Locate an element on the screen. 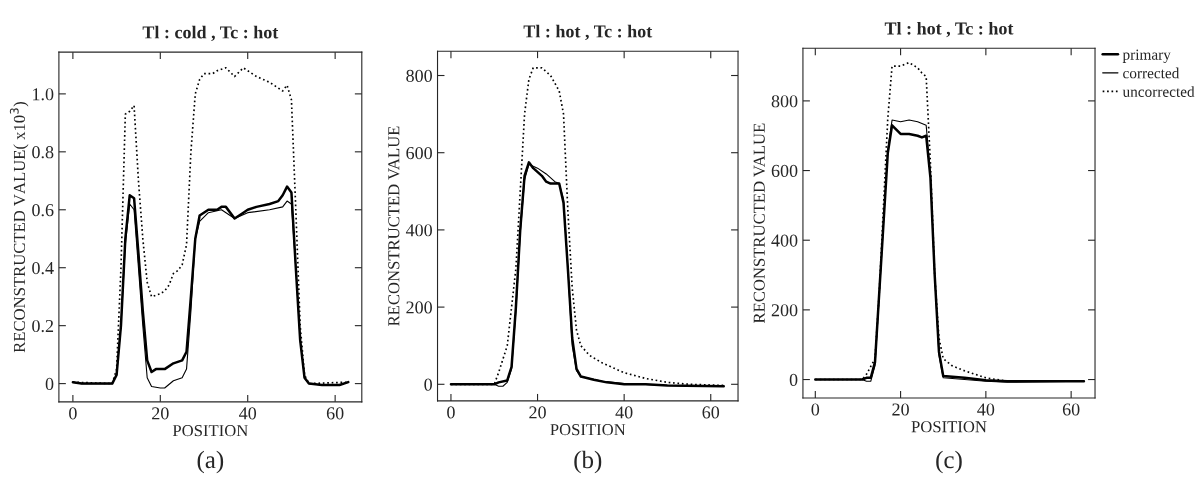 This screenshot has height=483, width=1202. legend-label: primary is located at coordinates (1146, 56).